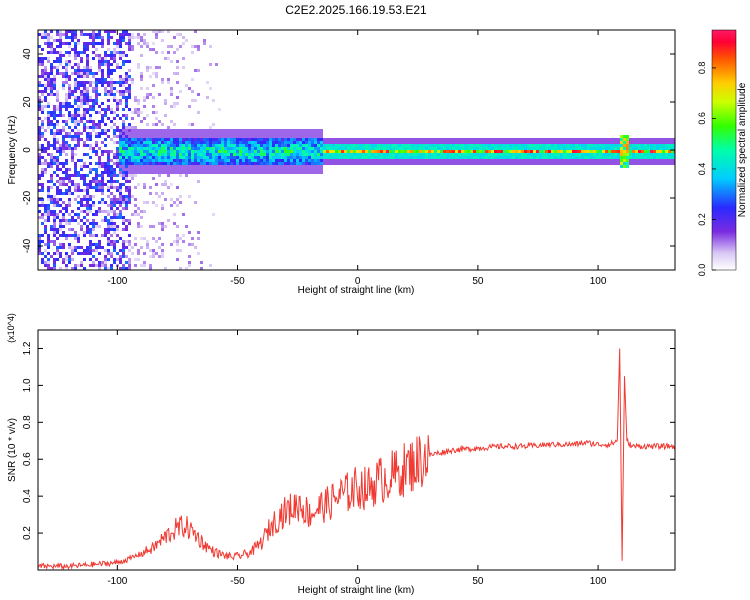 The width and height of the screenshot is (750, 600). What do you see at coordinates (724, 150) in the screenshot?
I see `colorbar-gradient` at bounding box center [724, 150].